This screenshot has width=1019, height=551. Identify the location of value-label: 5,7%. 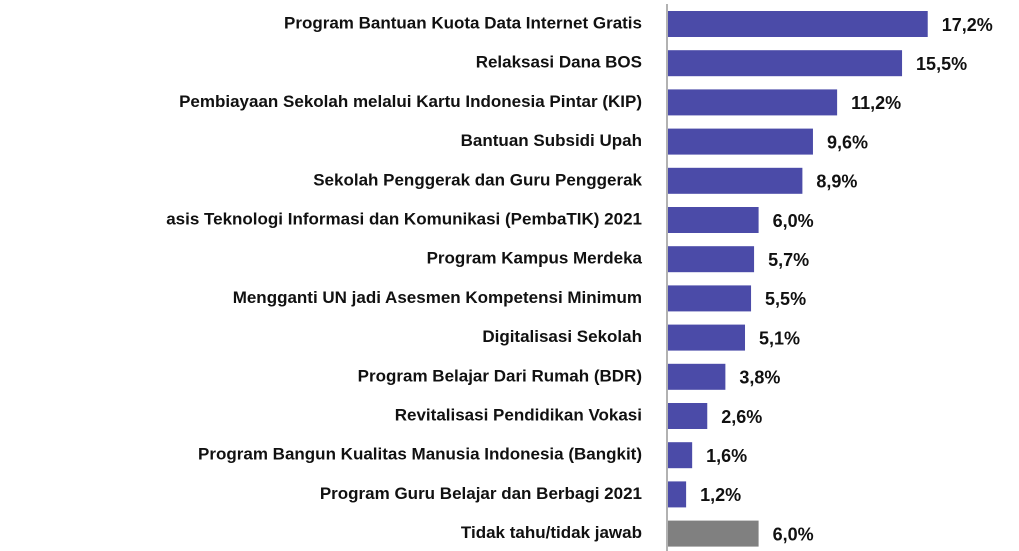
(788, 260).